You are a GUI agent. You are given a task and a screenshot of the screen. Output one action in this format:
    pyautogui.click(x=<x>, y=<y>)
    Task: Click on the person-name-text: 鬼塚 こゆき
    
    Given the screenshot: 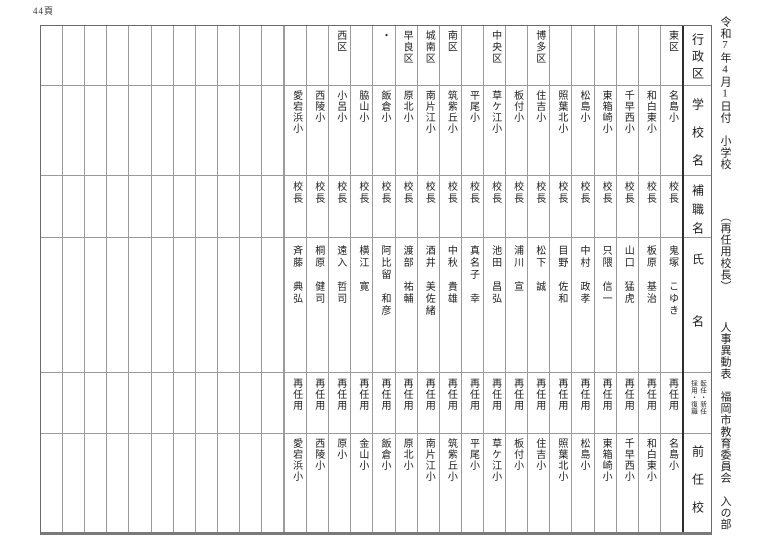 What is the action you would take?
    pyautogui.click(x=672, y=281)
    